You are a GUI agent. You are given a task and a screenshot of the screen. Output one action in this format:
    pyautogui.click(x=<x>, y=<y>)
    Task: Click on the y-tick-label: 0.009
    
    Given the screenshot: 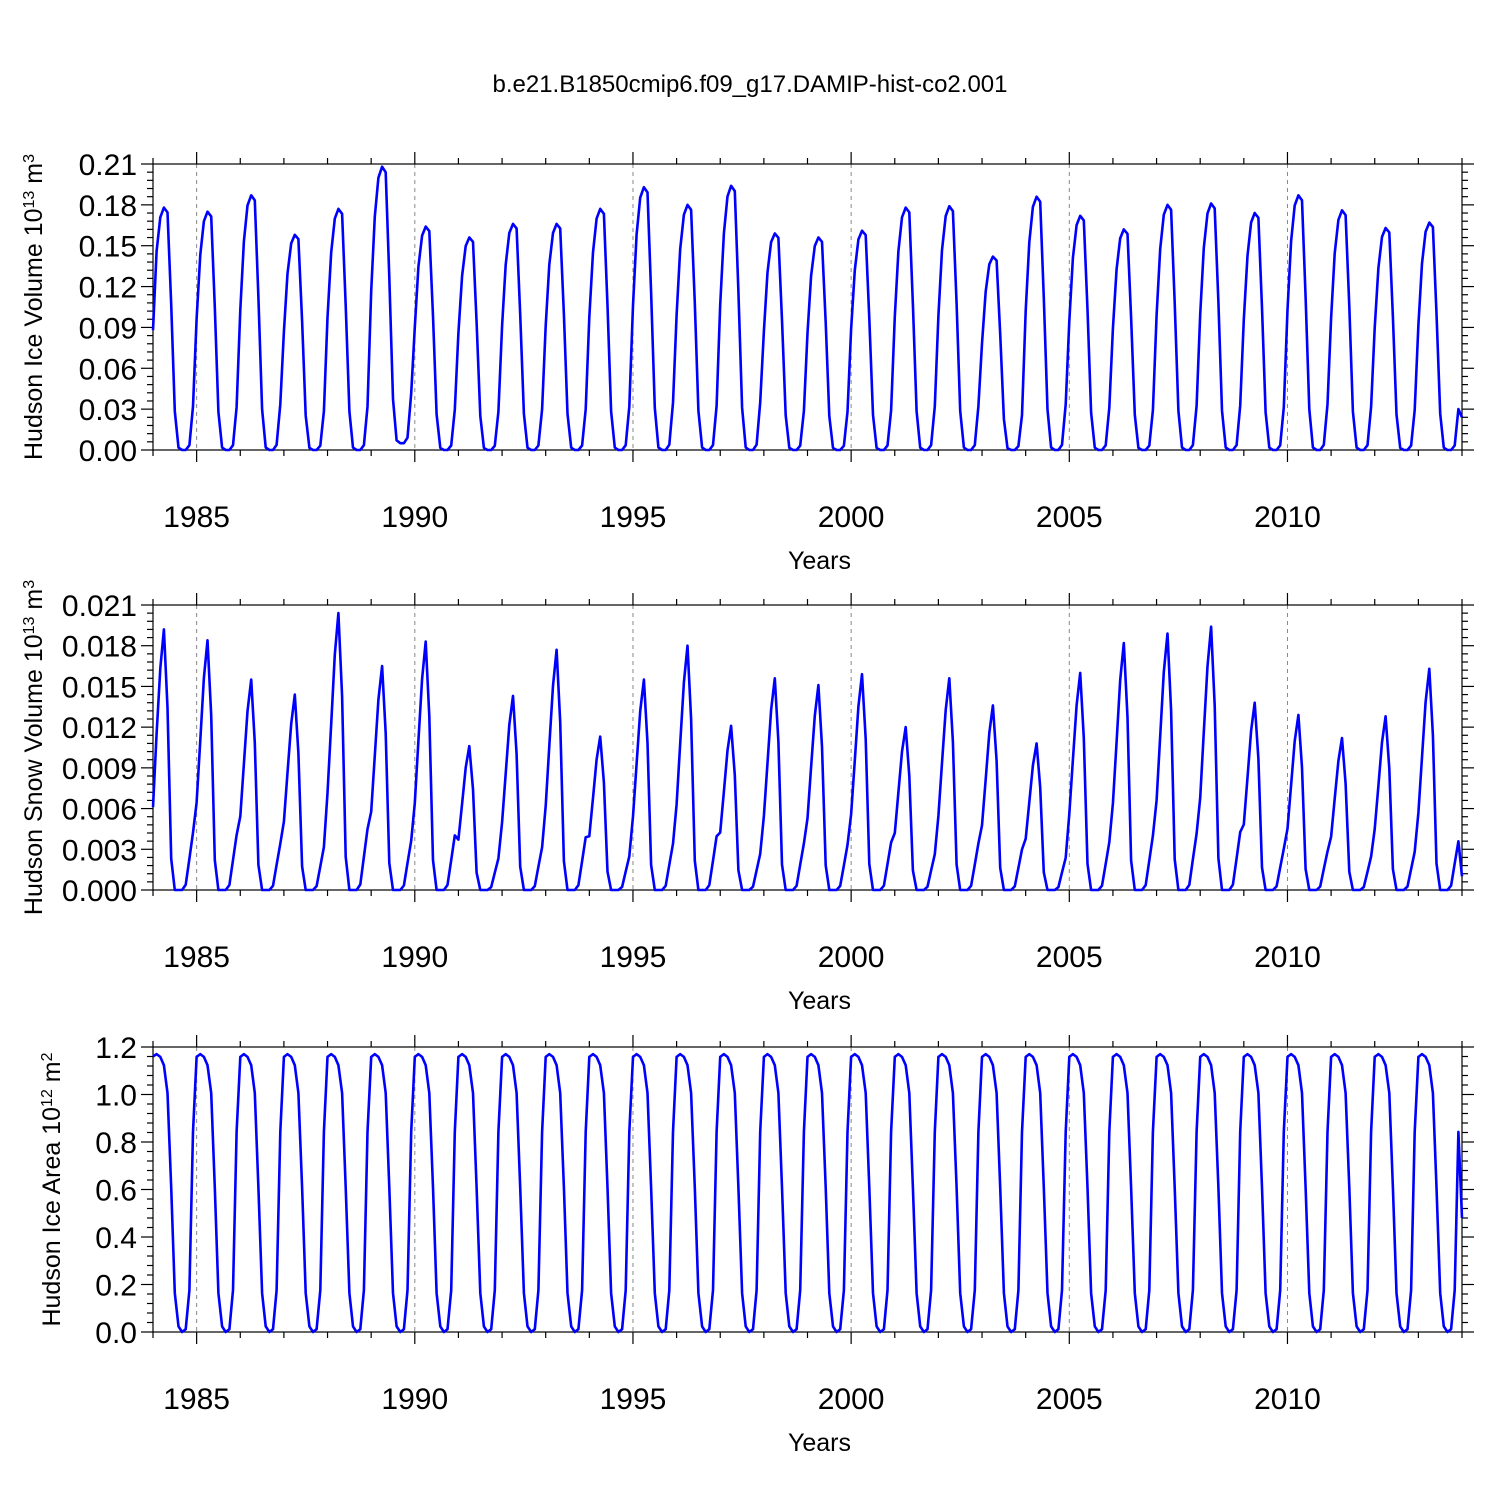 What is the action you would take?
    pyautogui.click(x=99, y=769)
    